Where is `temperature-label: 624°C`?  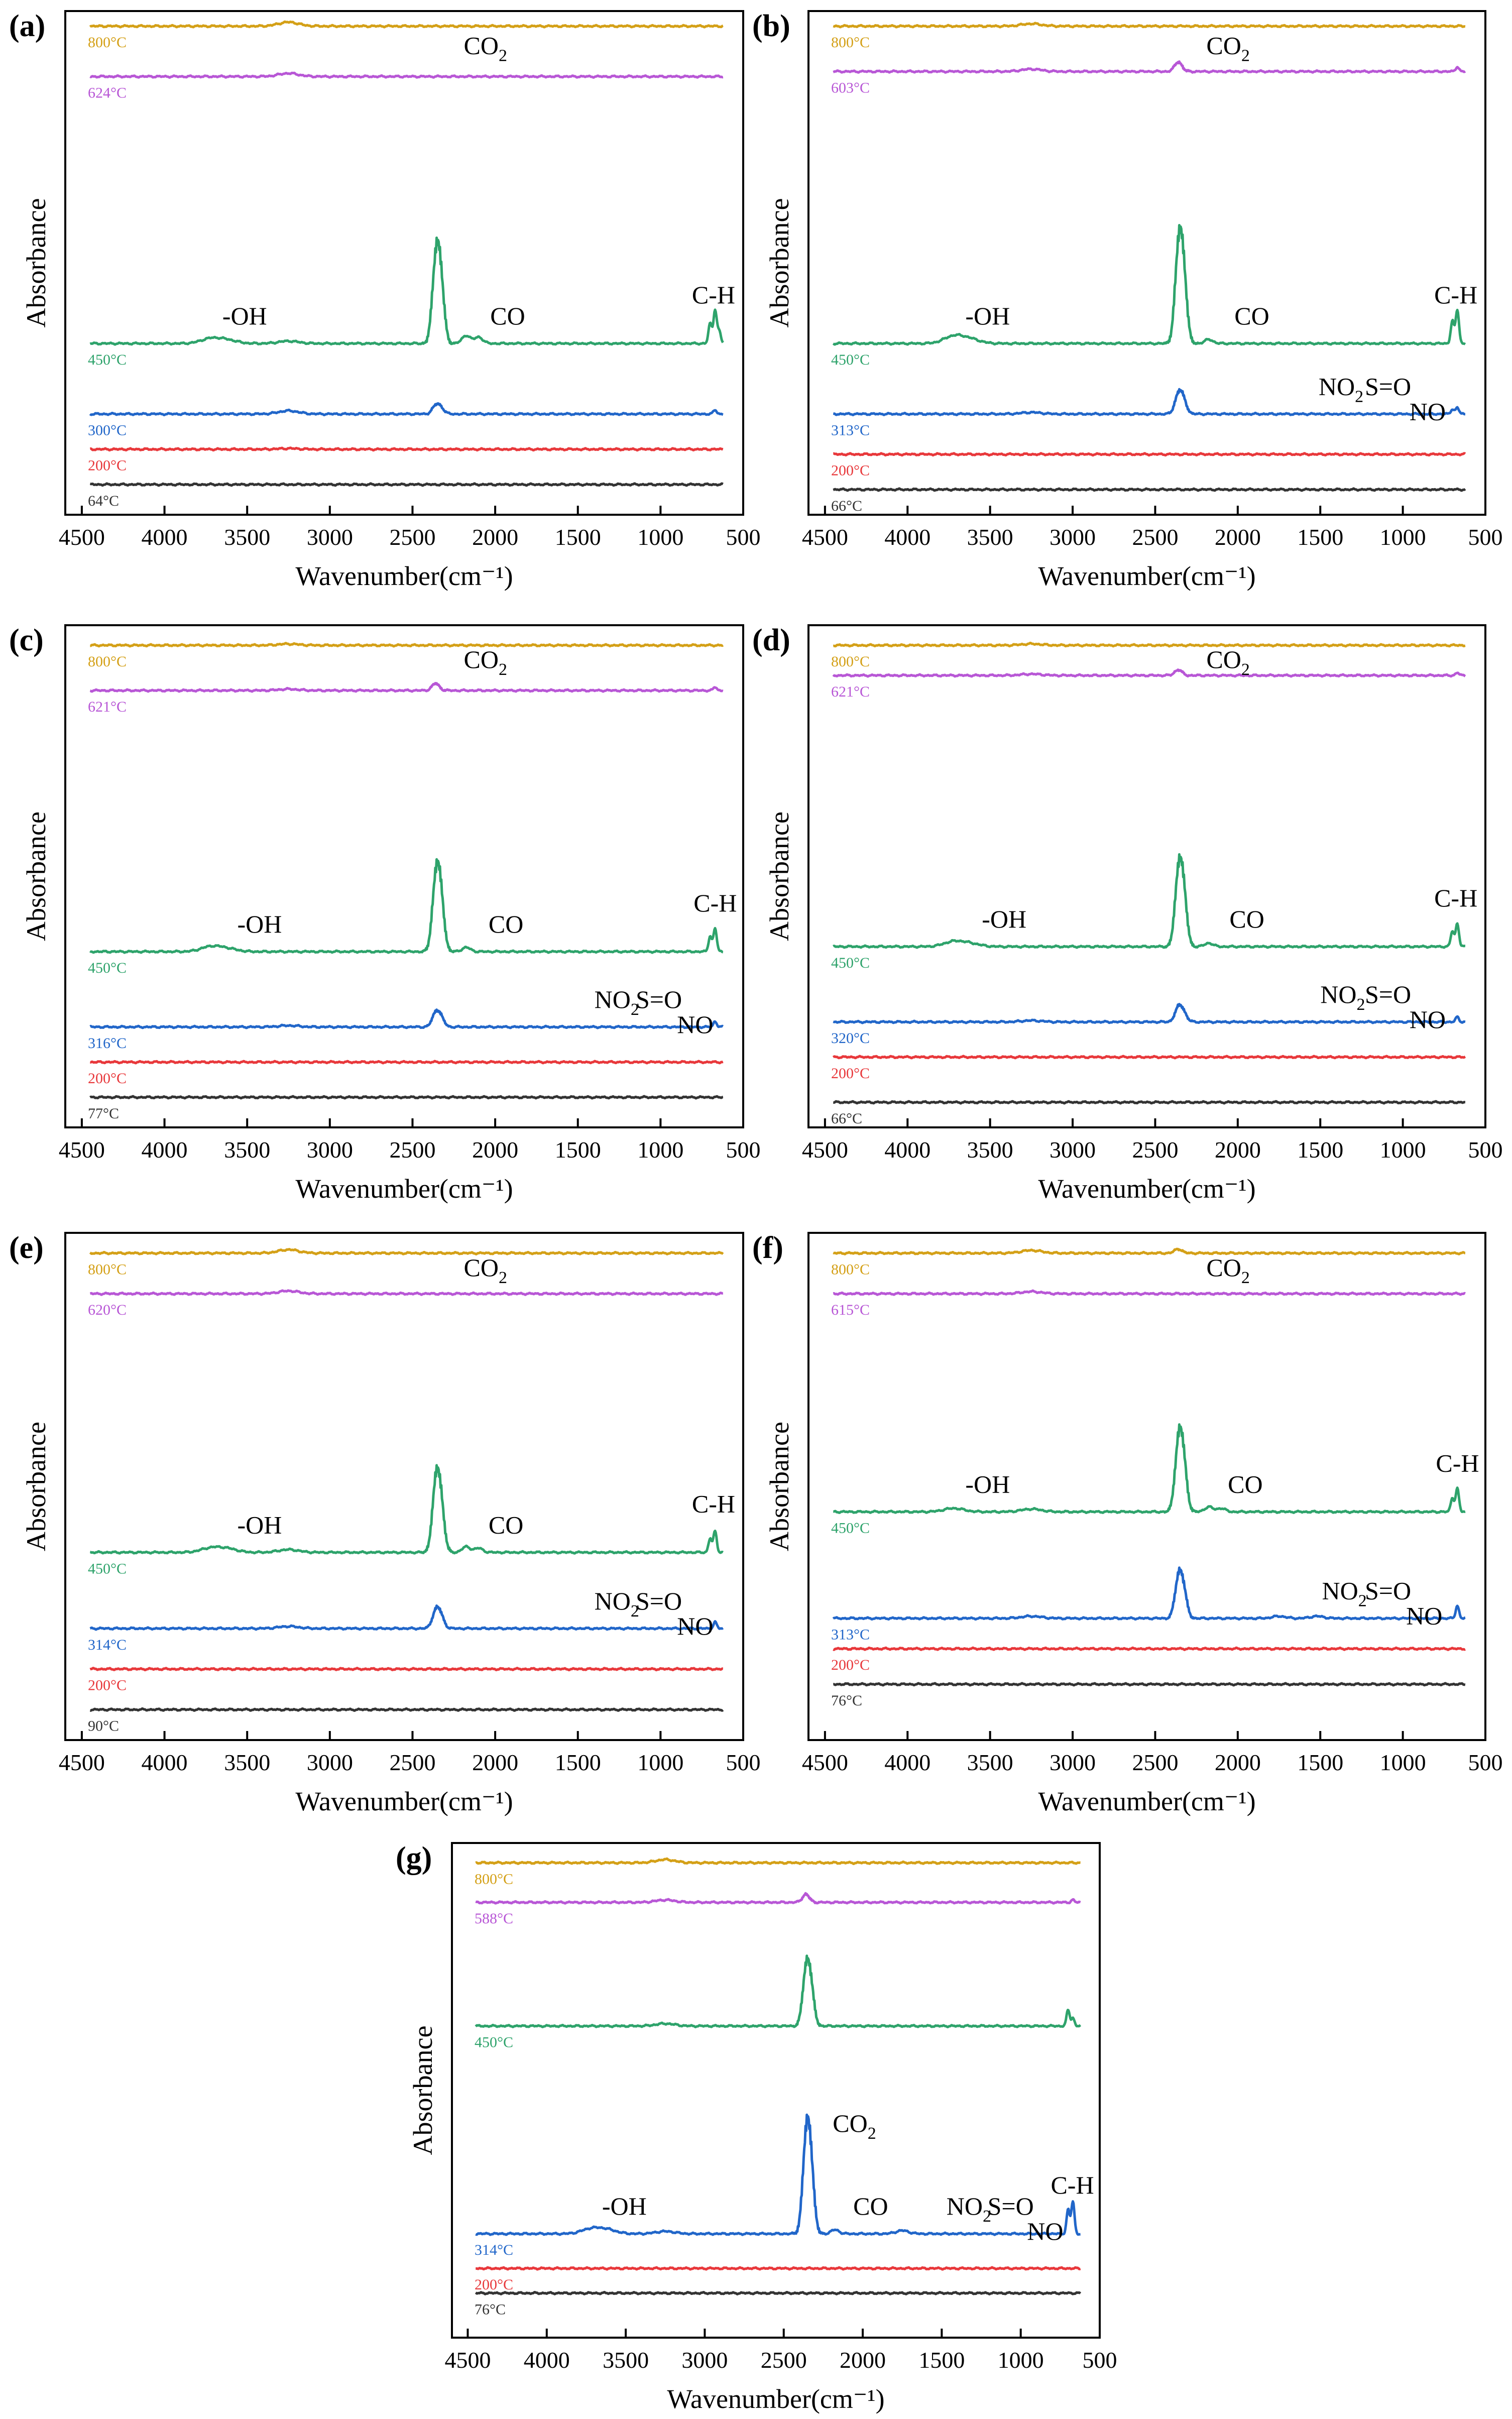 temperature-label: 624°C is located at coordinates (107, 92).